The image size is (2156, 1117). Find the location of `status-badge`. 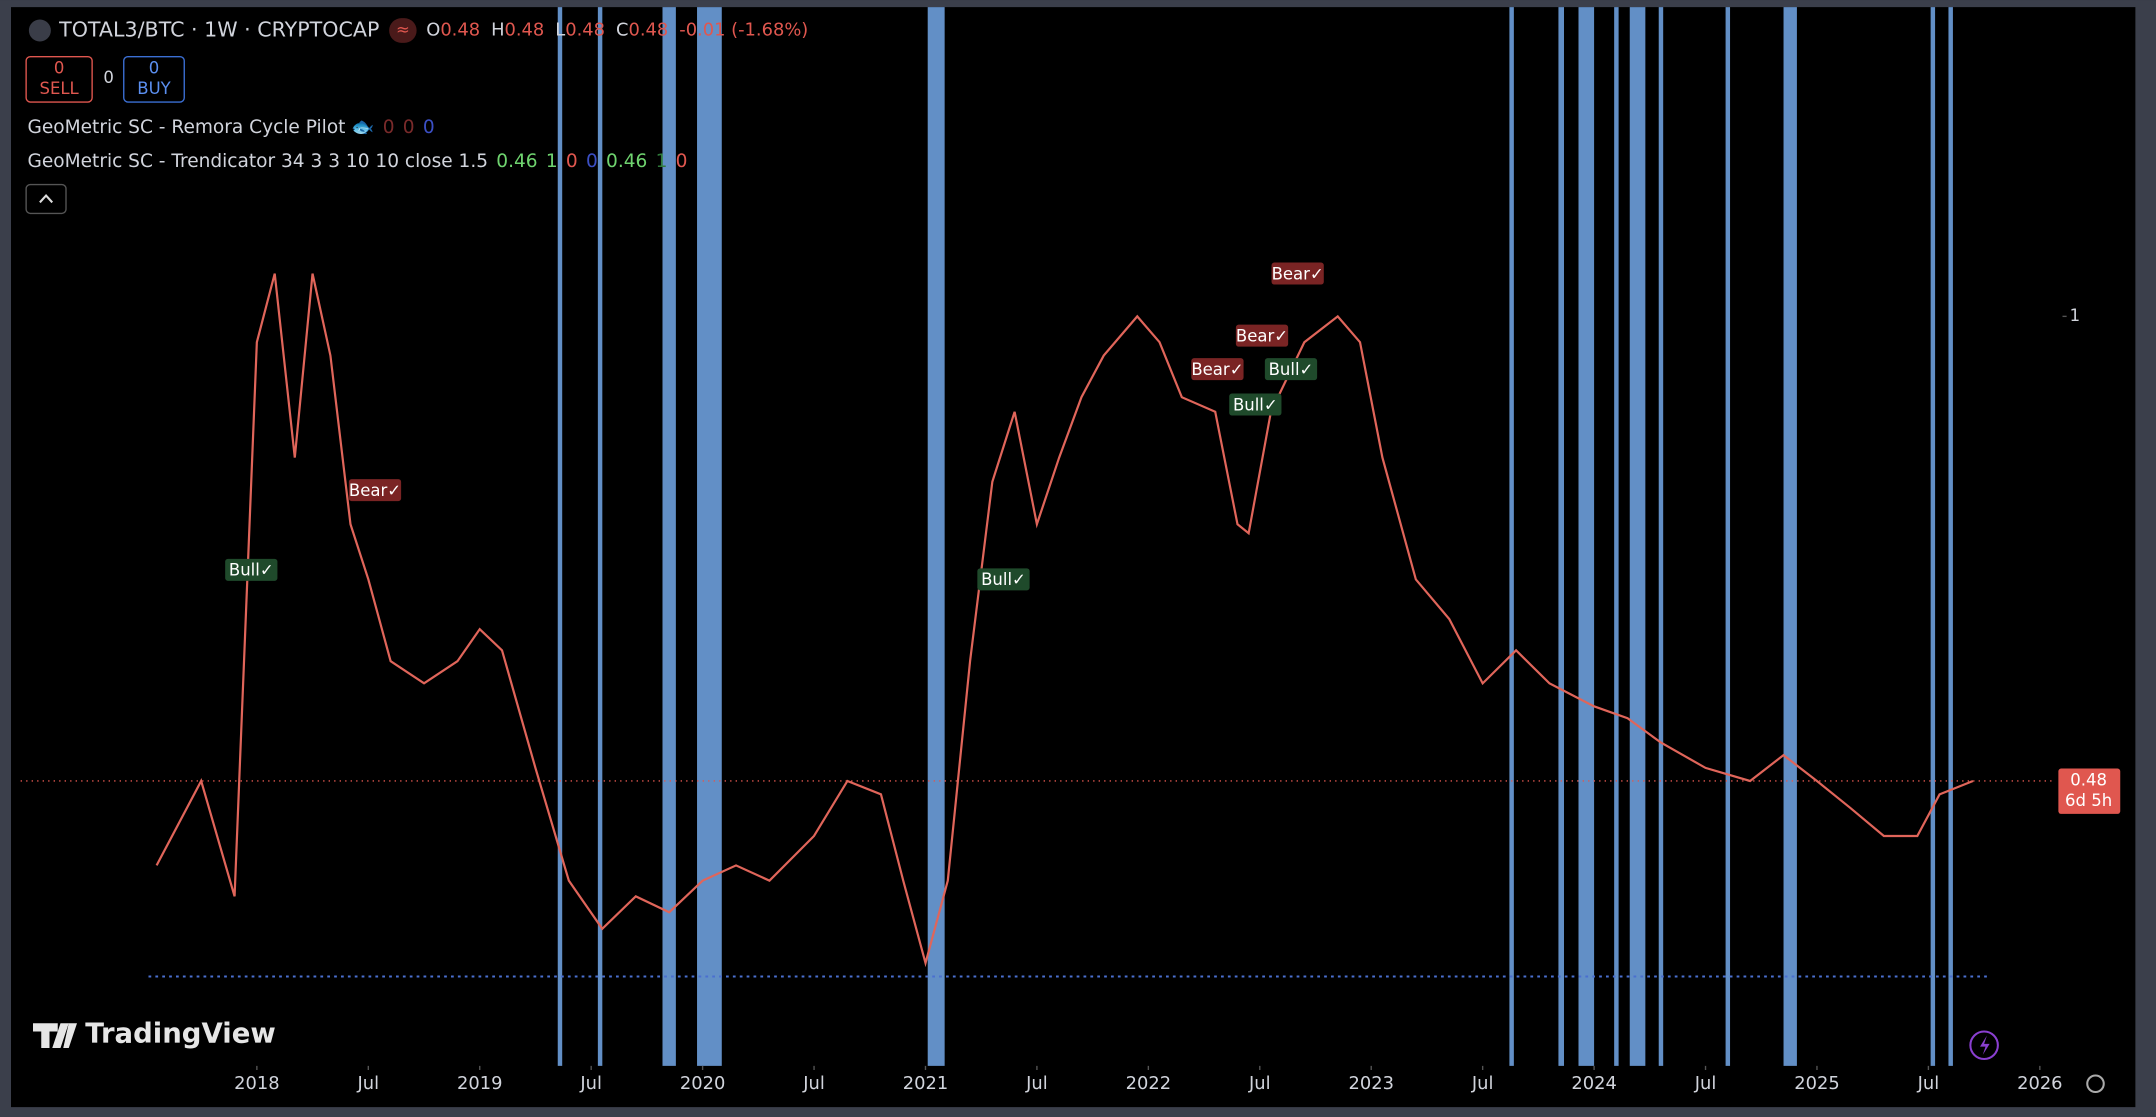

status-badge is located at coordinates (403, 30).